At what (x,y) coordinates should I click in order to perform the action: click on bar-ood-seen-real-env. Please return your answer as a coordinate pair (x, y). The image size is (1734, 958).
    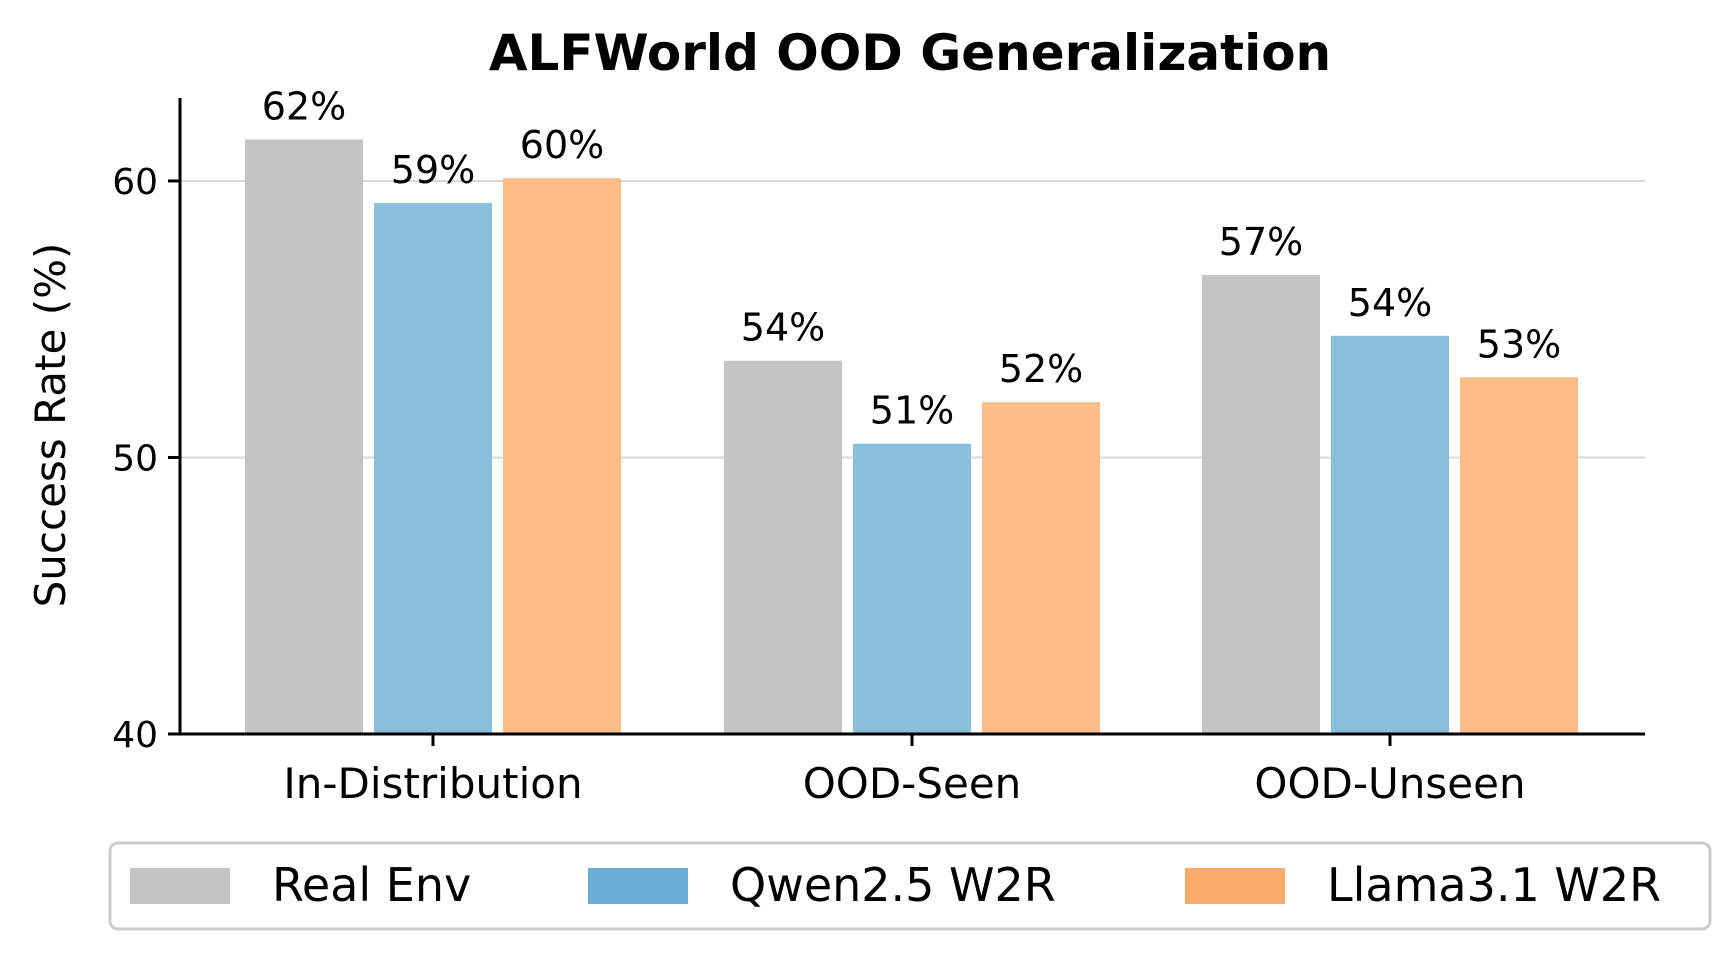
    Looking at the image, I should click on (783, 547).